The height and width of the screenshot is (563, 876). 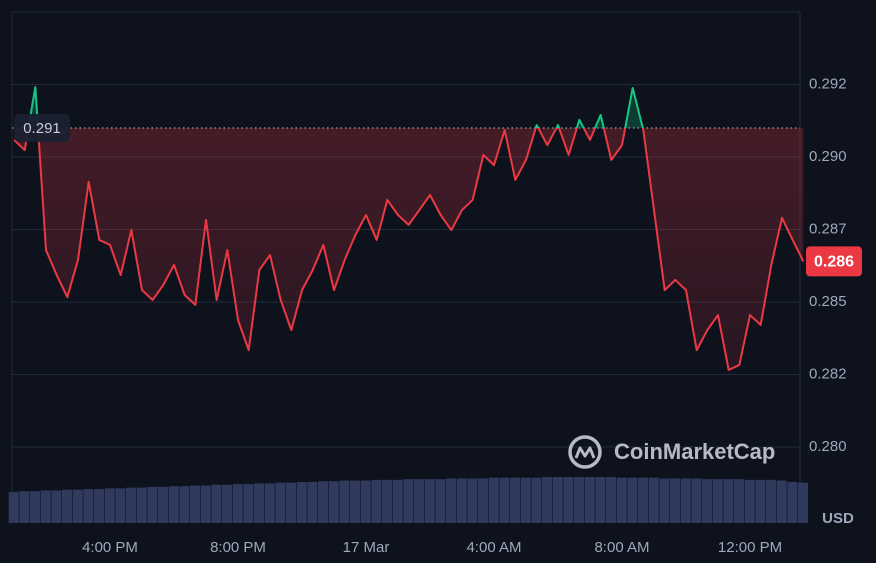 I want to click on x-tick-label: 12:00 PM, so click(x=750, y=547).